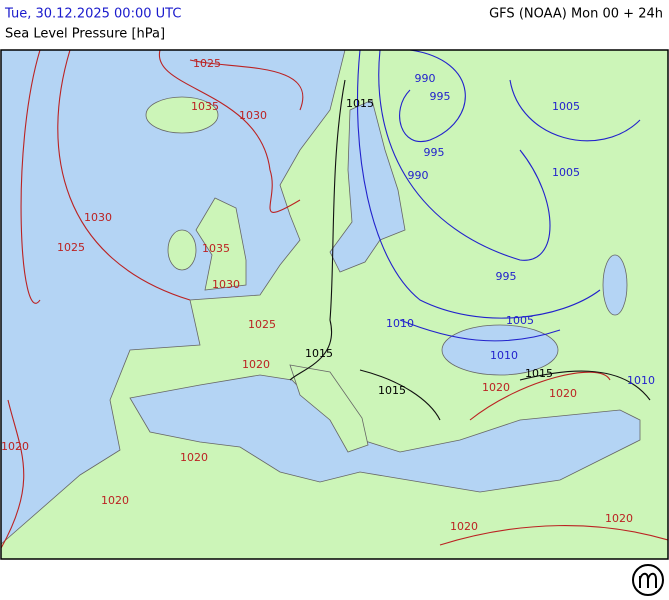 The width and height of the screenshot is (669, 600). Describe the element at coordinates (615, 285) in the screenshot. I see `caspian-sea` at that location.